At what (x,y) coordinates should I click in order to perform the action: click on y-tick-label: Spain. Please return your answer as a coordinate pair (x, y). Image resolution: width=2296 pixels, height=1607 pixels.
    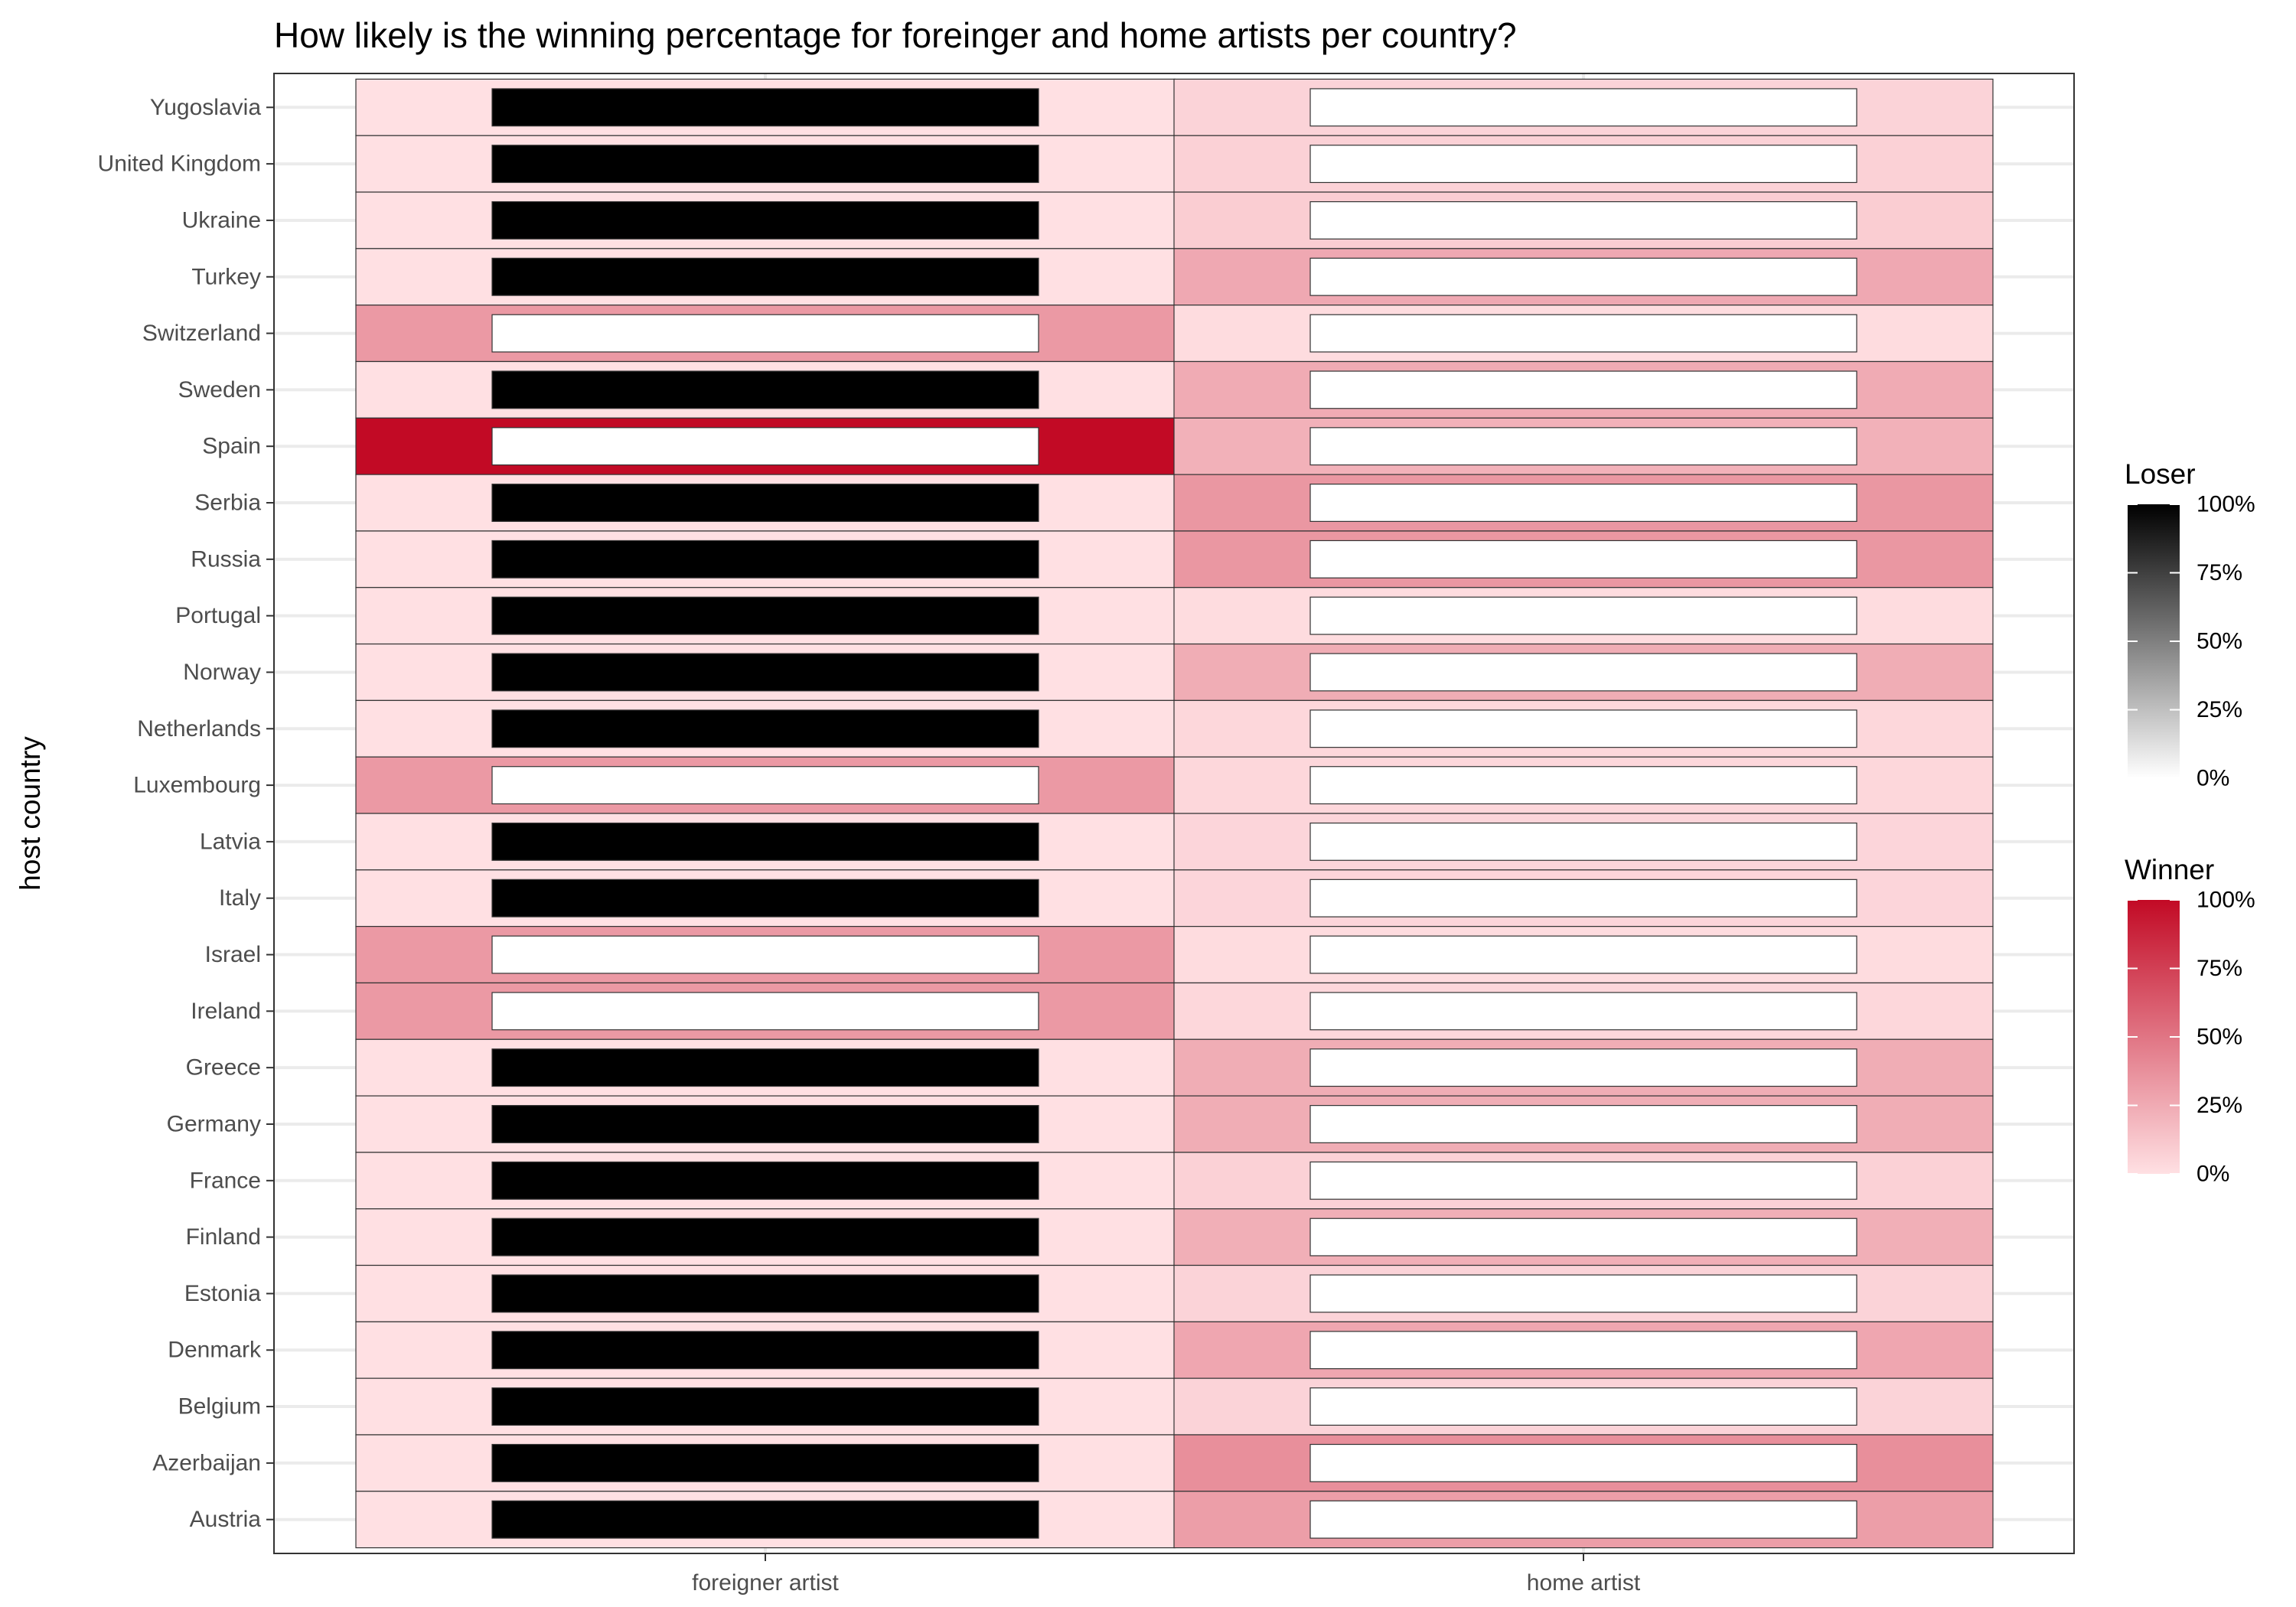
    Looking at the image, I should click on (231, 447).